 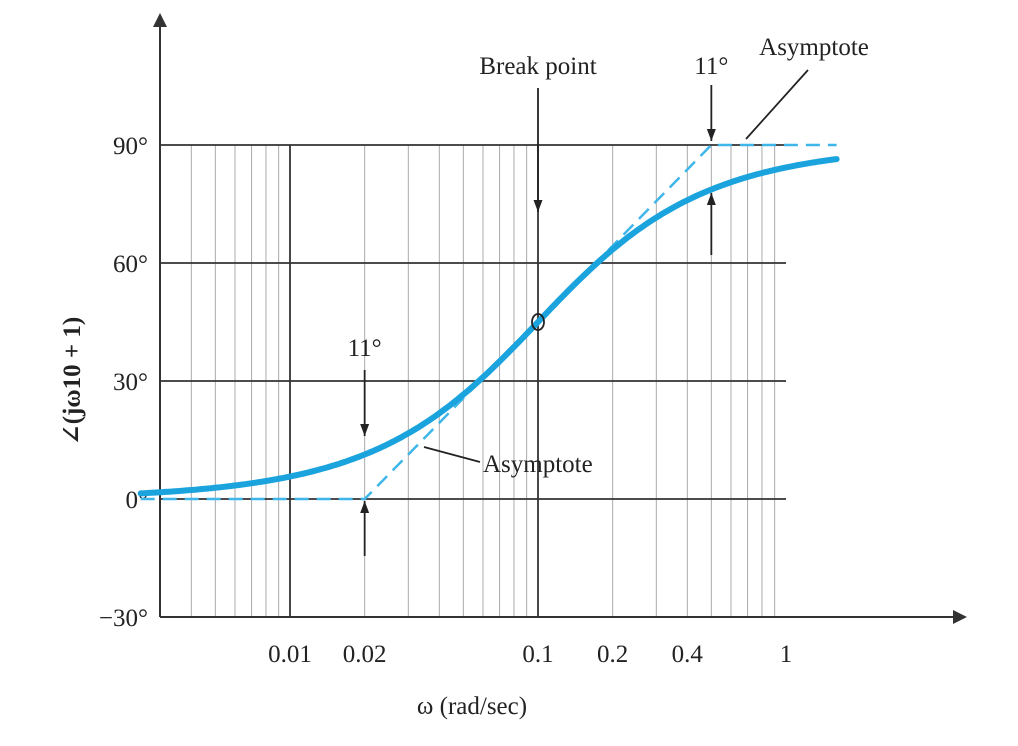 What do you see at coordinates (538, 464) in the screenshot?
I see `low-asymptote-label: Asymptote` at bounding box center [538, 464].